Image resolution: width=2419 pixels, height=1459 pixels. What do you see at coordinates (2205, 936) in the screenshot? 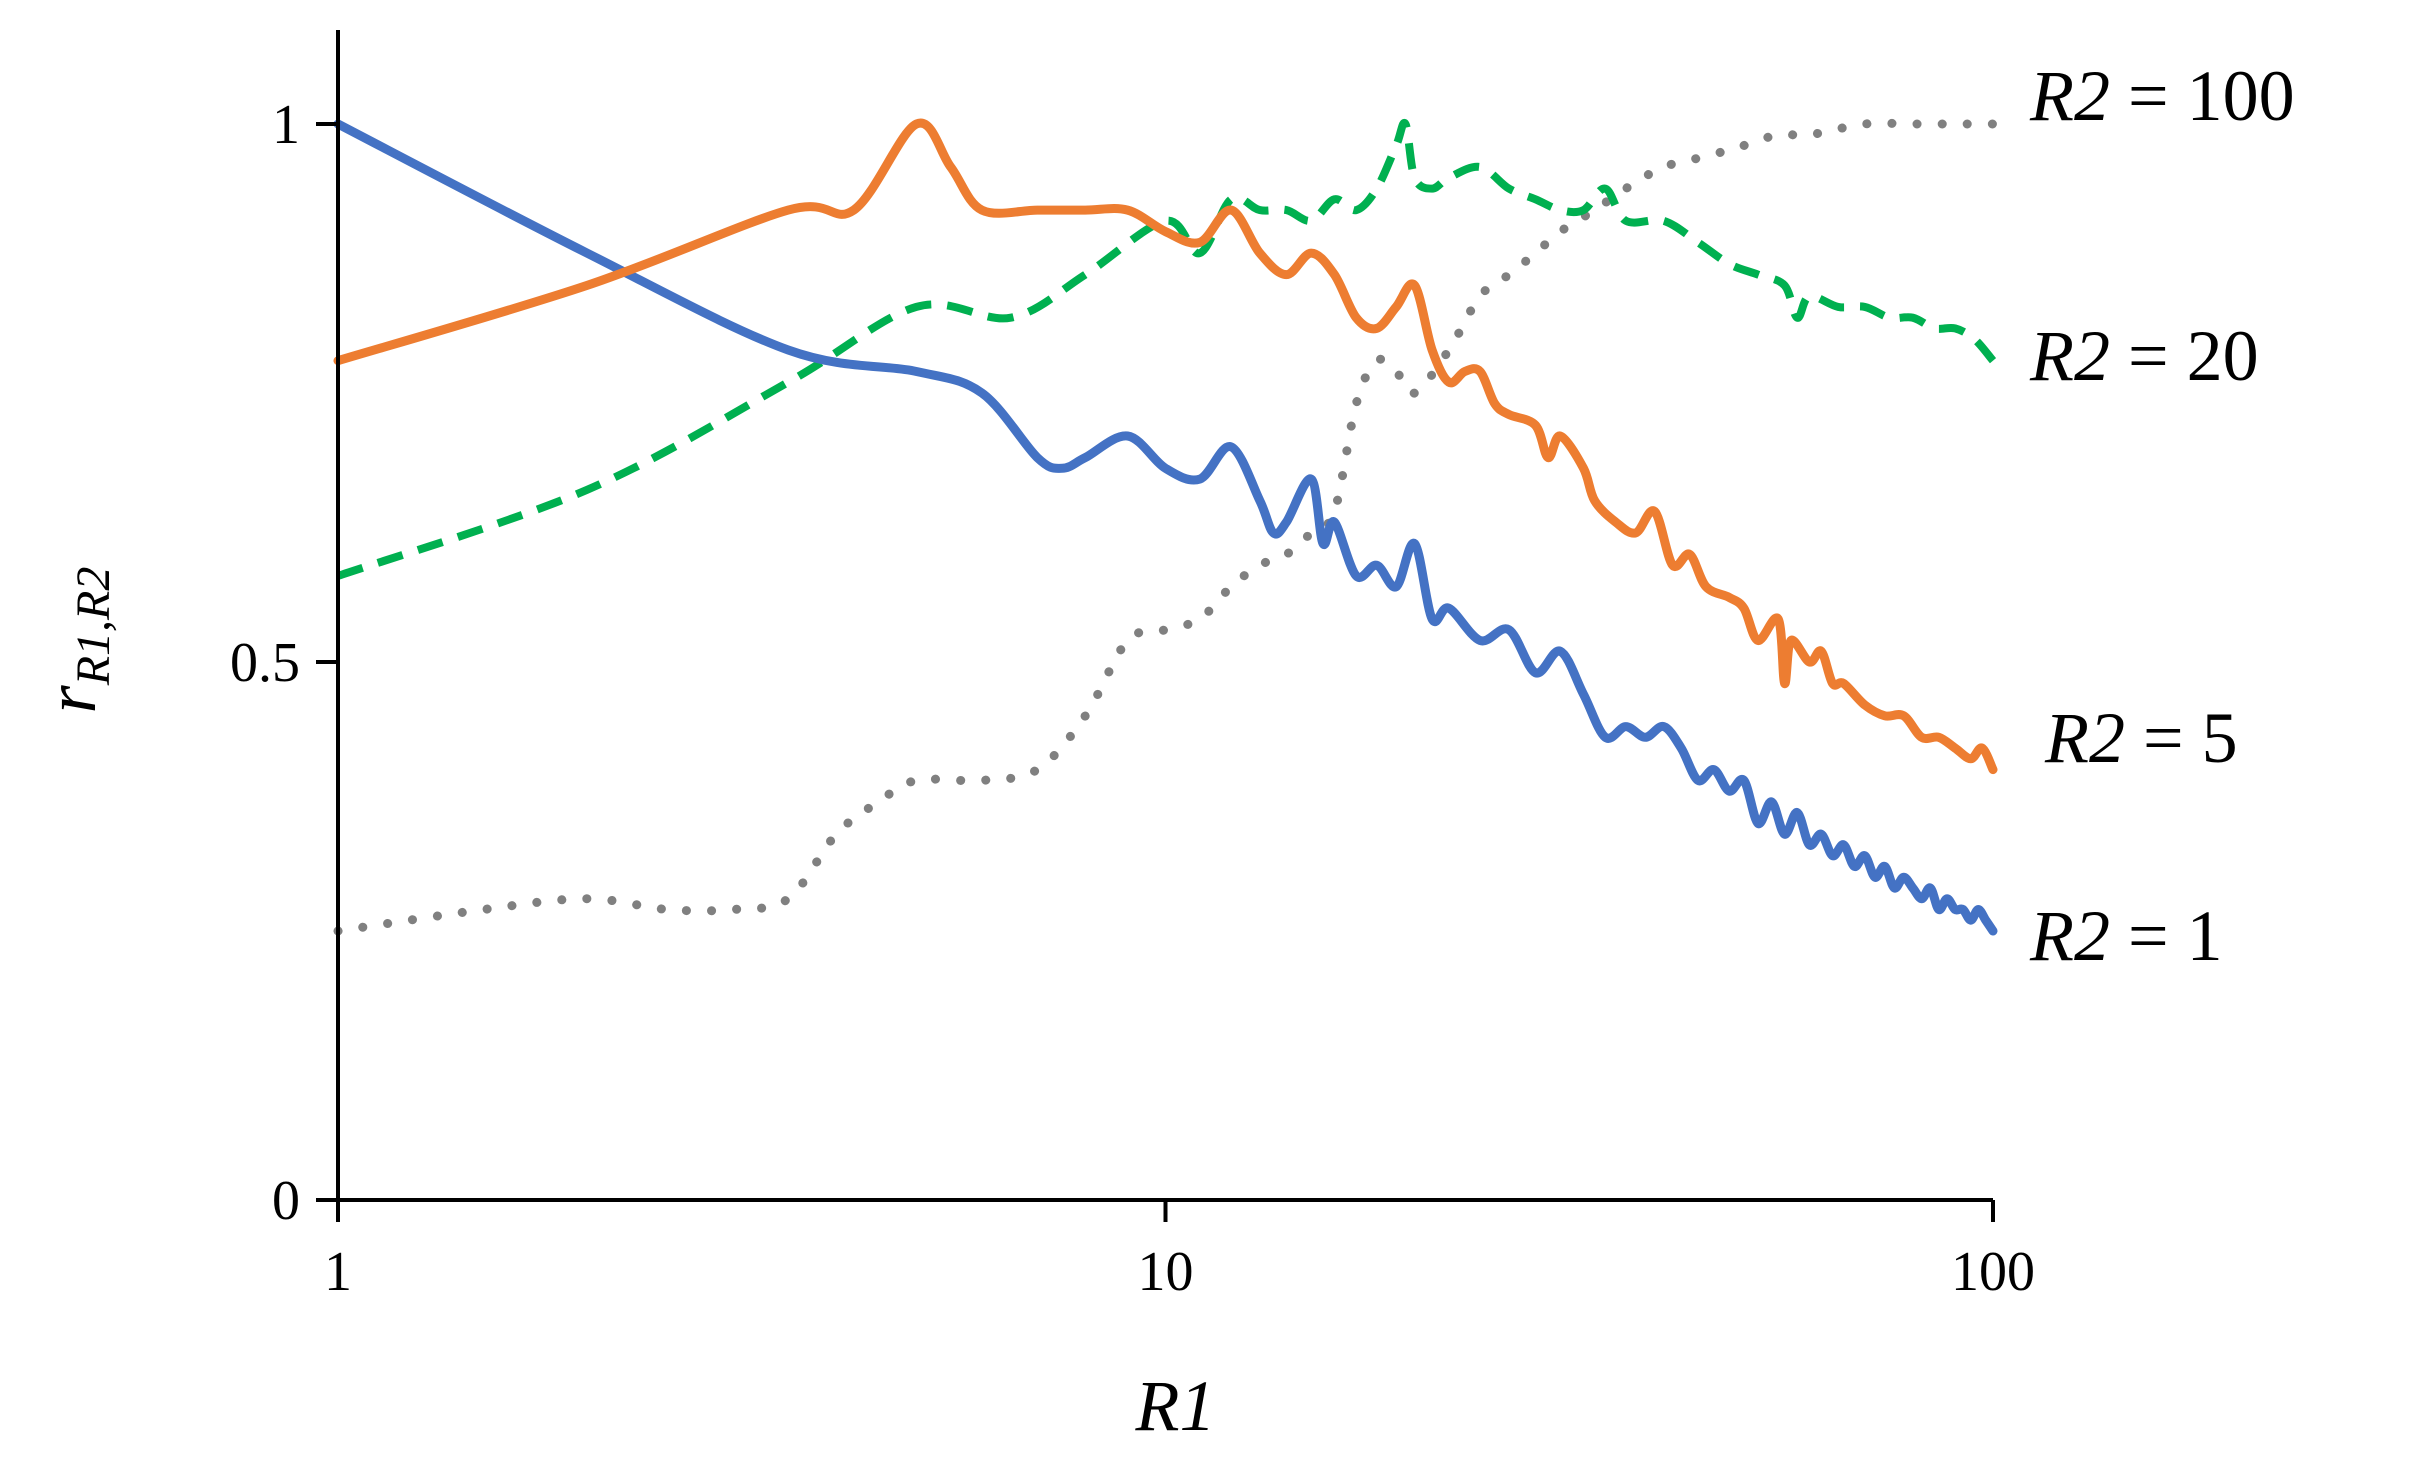
I see `series-label-val: 1` at bounding box center [2205, 936].